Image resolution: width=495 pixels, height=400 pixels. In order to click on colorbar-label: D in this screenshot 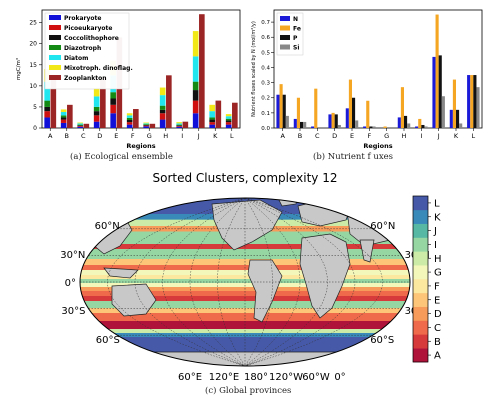, I will do `click(438, 314)`.